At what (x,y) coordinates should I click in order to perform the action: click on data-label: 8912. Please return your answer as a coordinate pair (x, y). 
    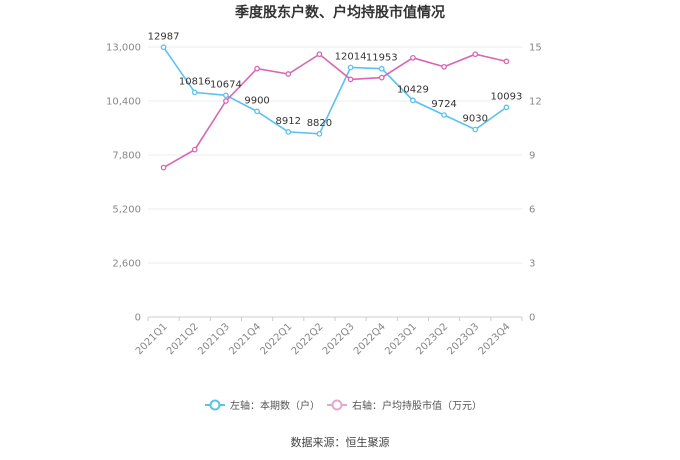
    Looking at the image, I should click on (288, 121).